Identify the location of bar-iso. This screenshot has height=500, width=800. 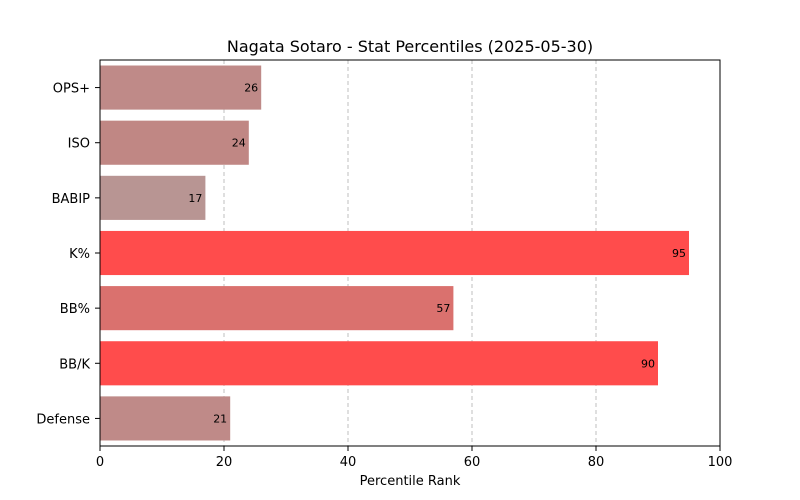
(174, 142).